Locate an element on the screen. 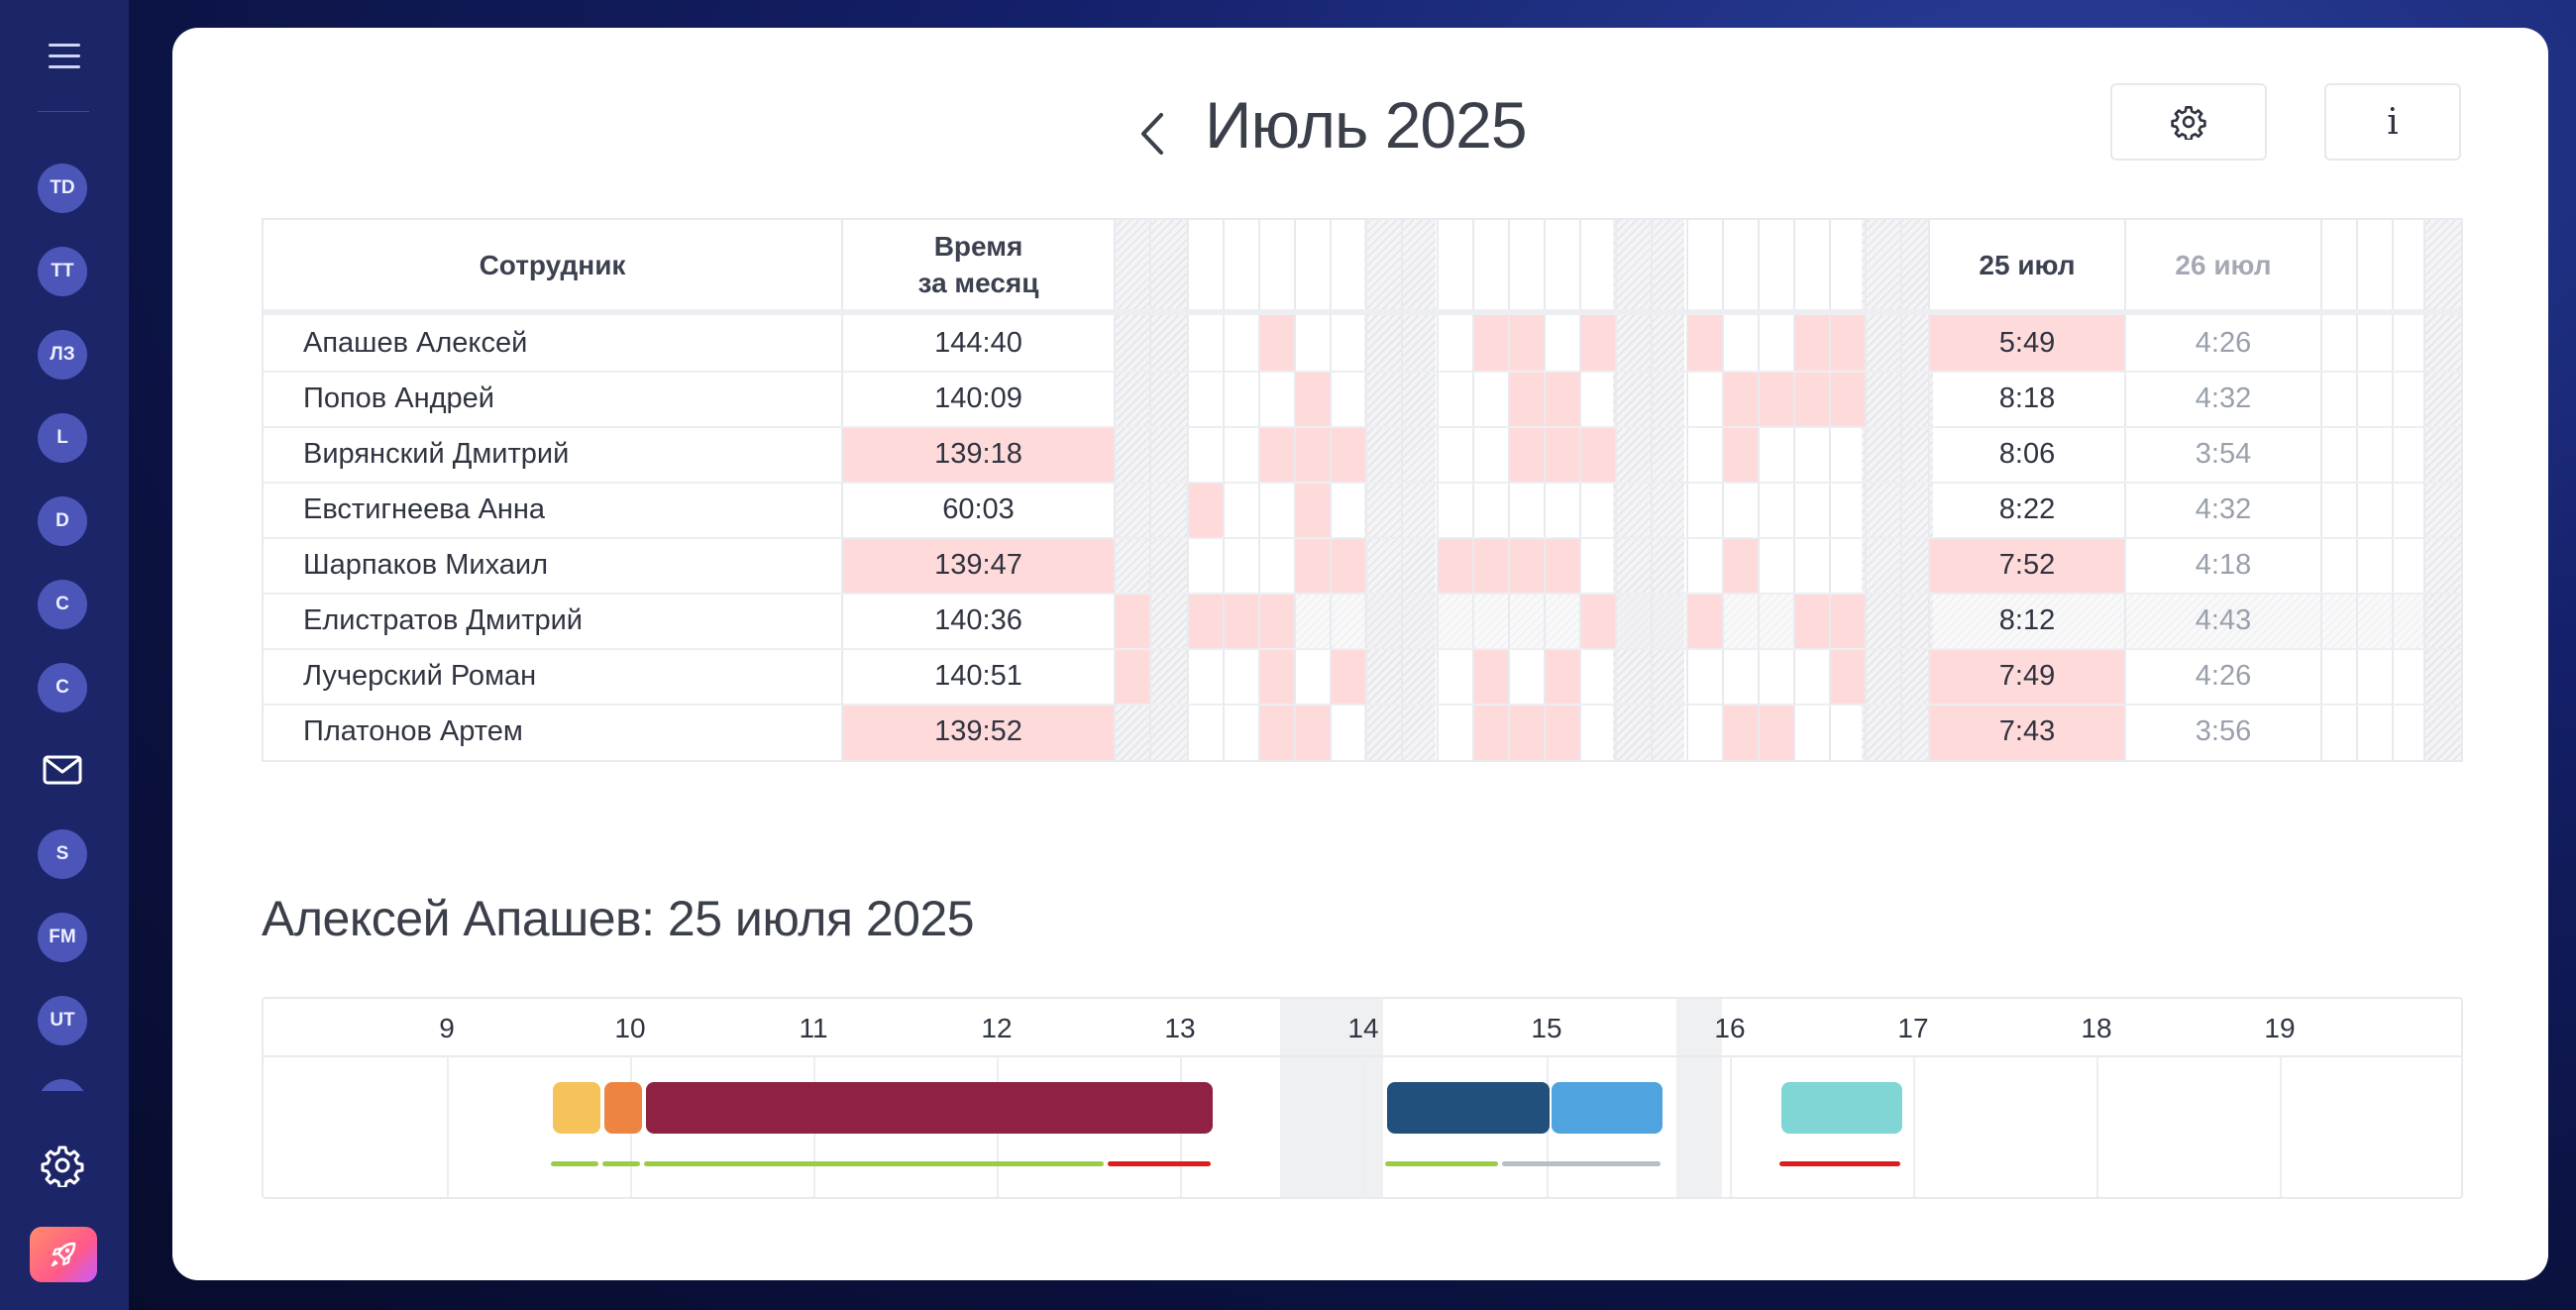 The width and height of the screenshot is (2576, 1310). day-b-time: 3:54 is located at coordinates (2224, 453).